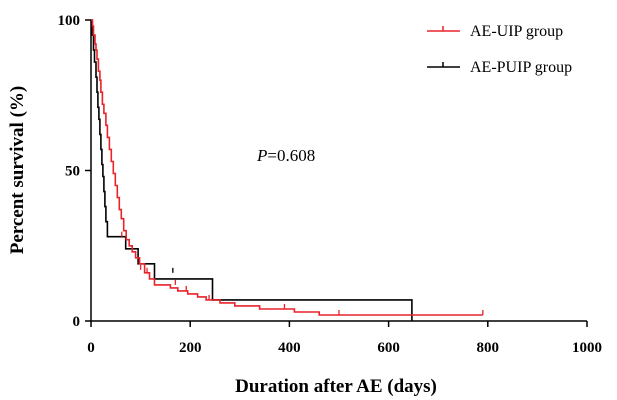 Image resolution: width=617 pixels, height=400 pixels. I want to click on p-value-text: =0.608, so click(291, 155).